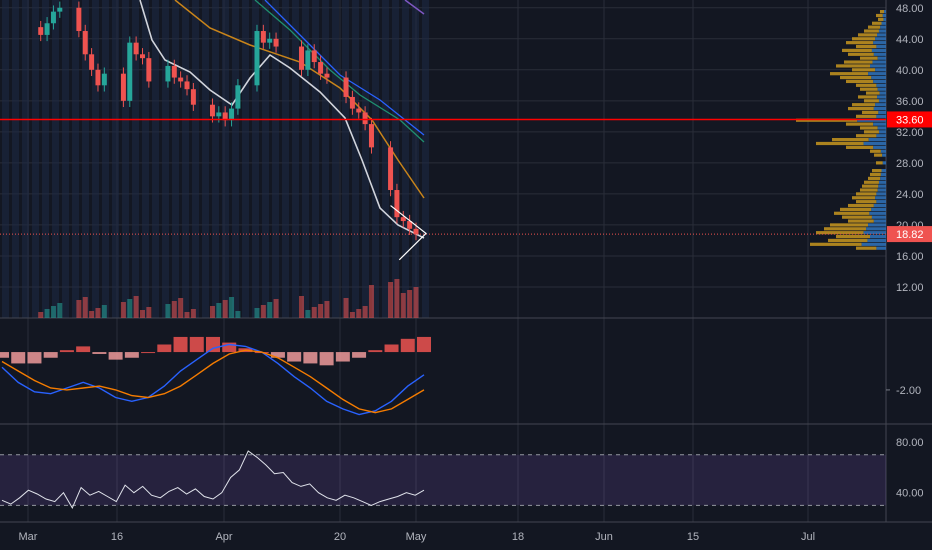 The width and height of the screenshot is (932, 550). I want to click on moving-average-orange, so click(299, 99).